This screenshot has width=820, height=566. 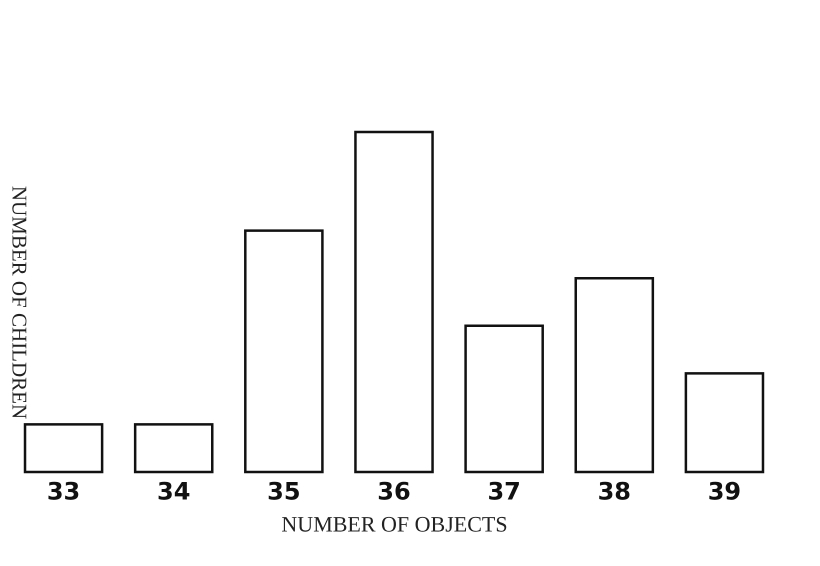 What do you see at coordinates (394, 524) in the screenshot?
I see `x-axis-title: NUMBER OF OBJECTS` at bounding box center [394, 524].